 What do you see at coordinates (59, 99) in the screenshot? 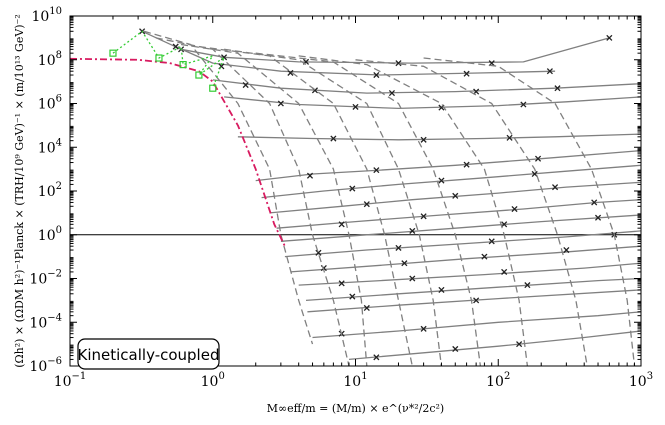
I see `y-tick-exp: 6` at bounding box center [59, 99].